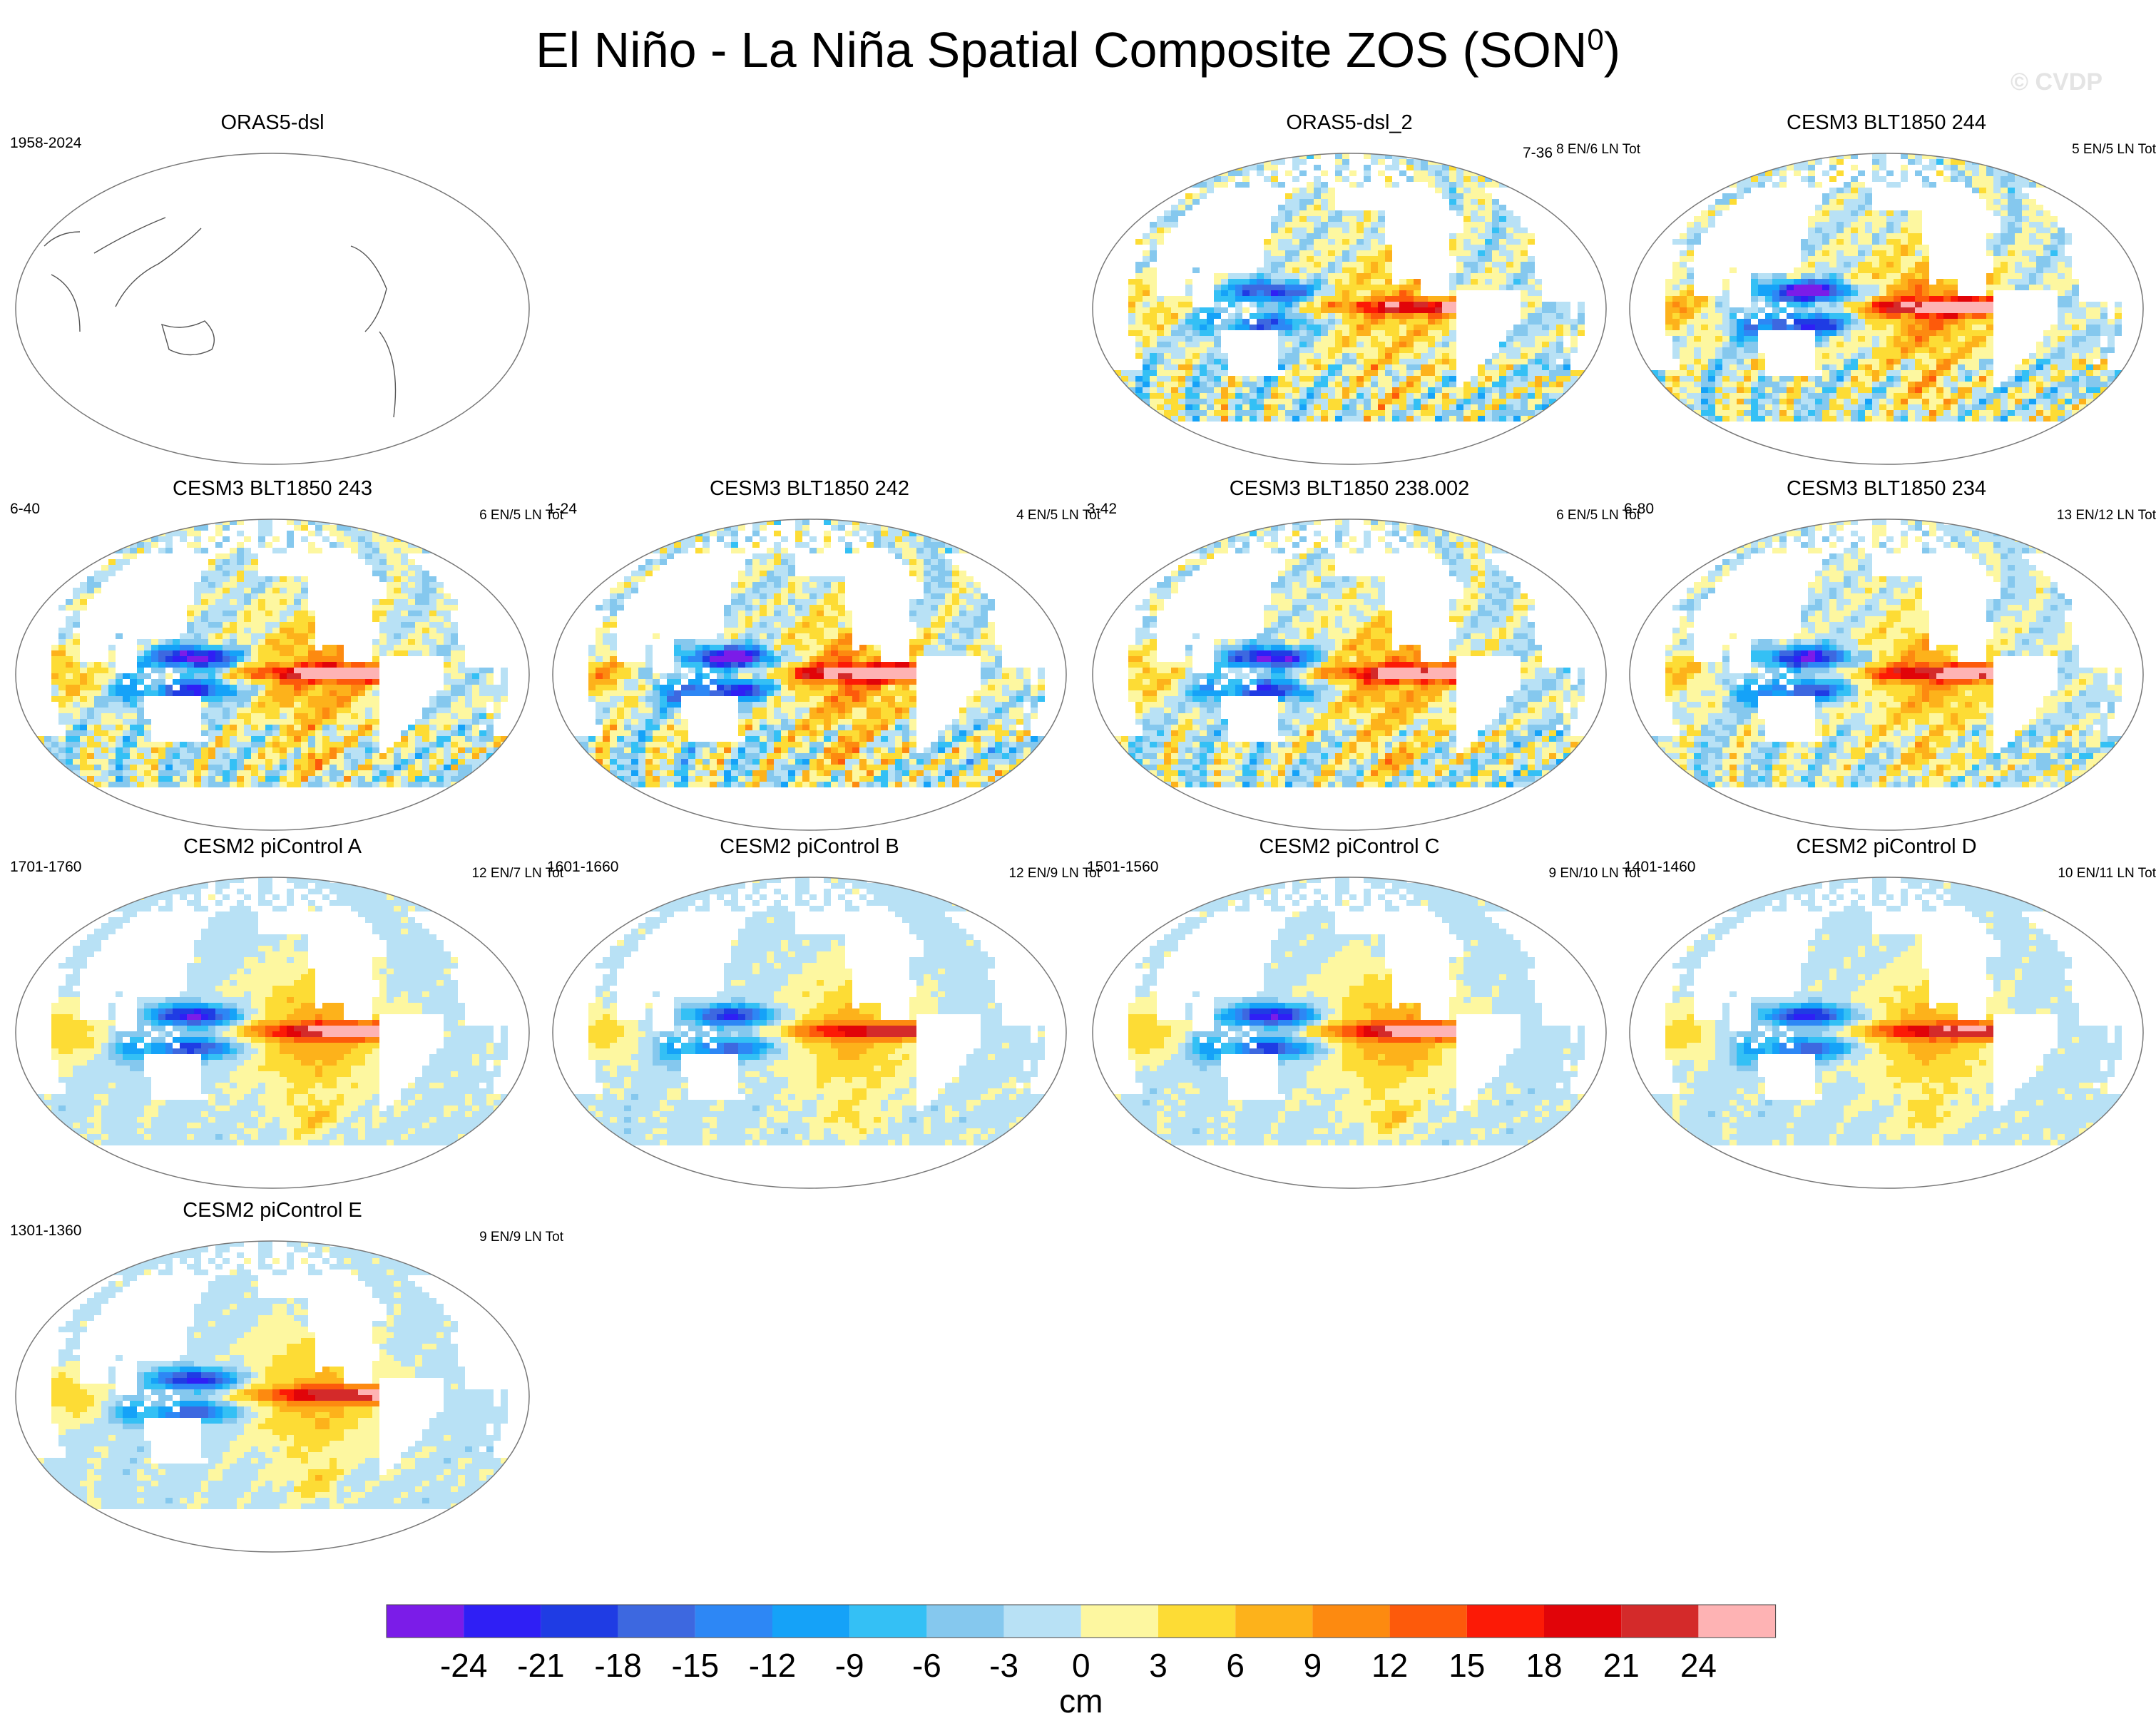  What do you see at coordinates (1122, 867) in the screenshot?
I see `panel-years-label: 1501-1560` at bounding box center [1122, 867].